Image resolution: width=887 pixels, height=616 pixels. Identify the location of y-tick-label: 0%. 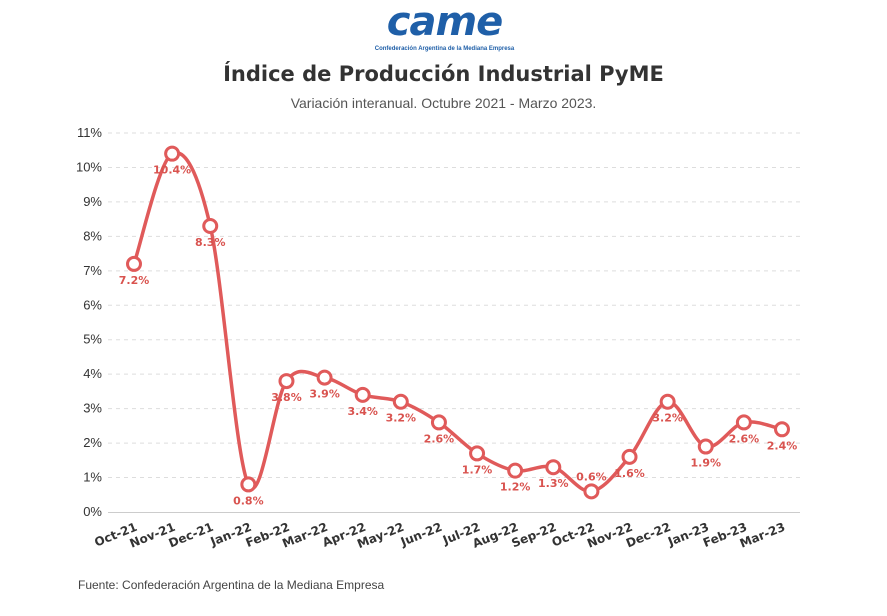
(92, 511).